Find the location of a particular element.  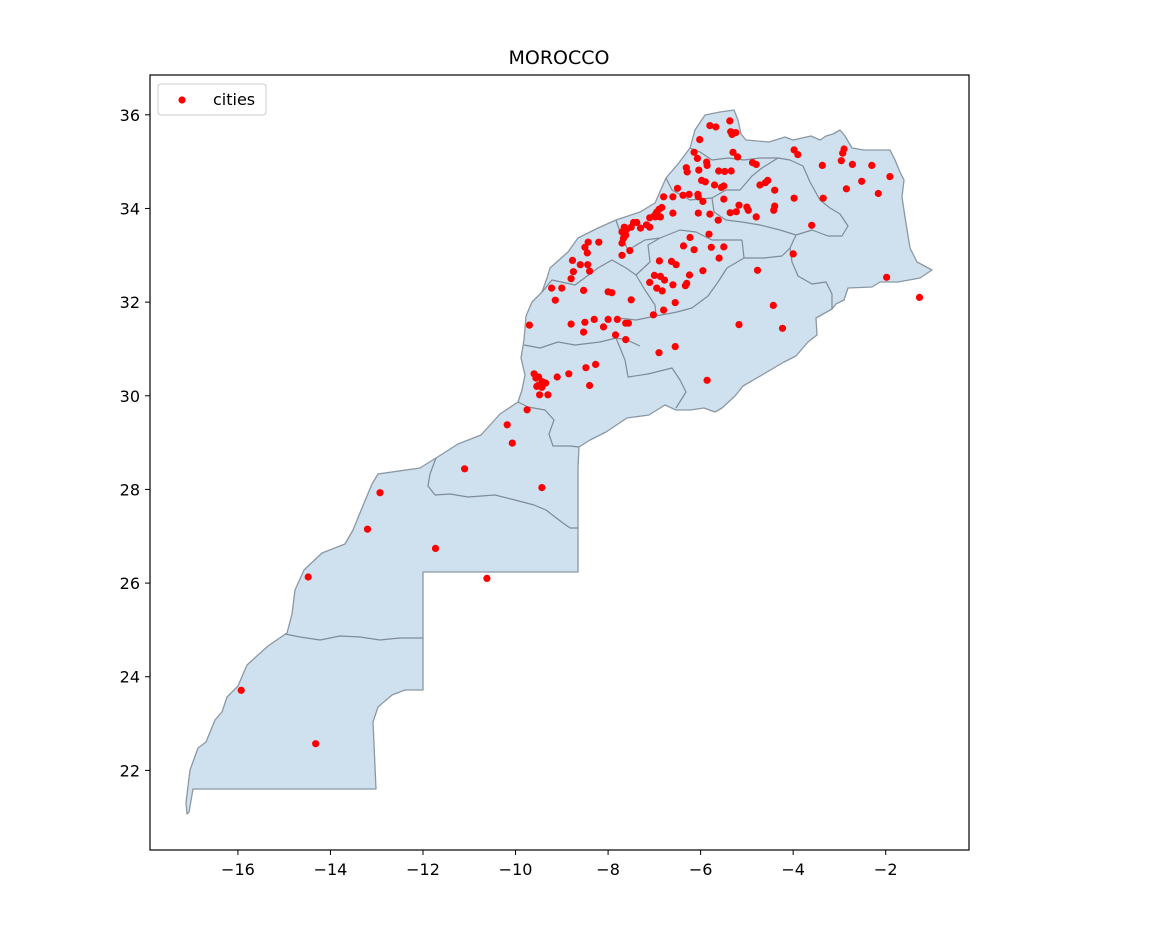

y-tick-label: 24 is located at coordinates (130, 677).